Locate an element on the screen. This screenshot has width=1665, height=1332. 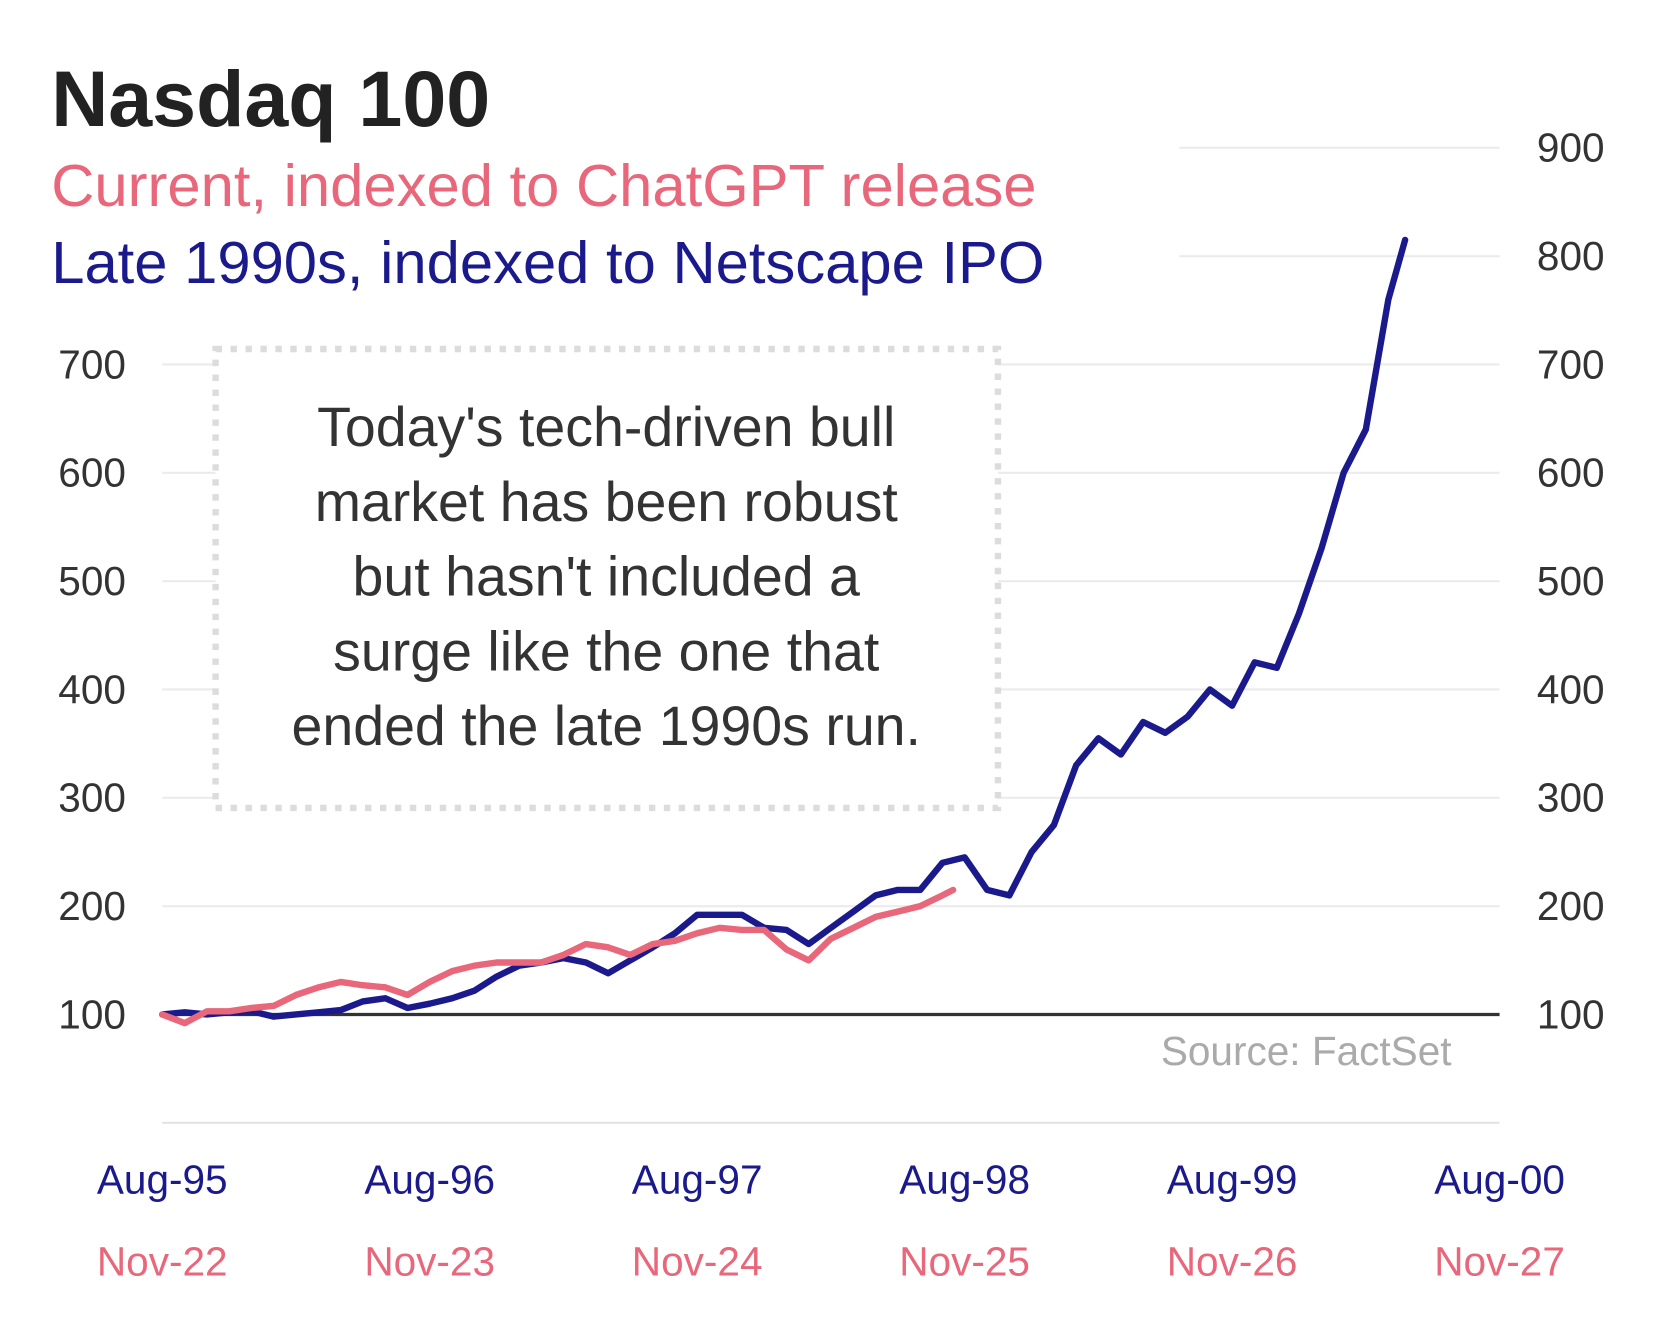
x-tick-label: Aug-98 is located at coordinates (964, 1179).